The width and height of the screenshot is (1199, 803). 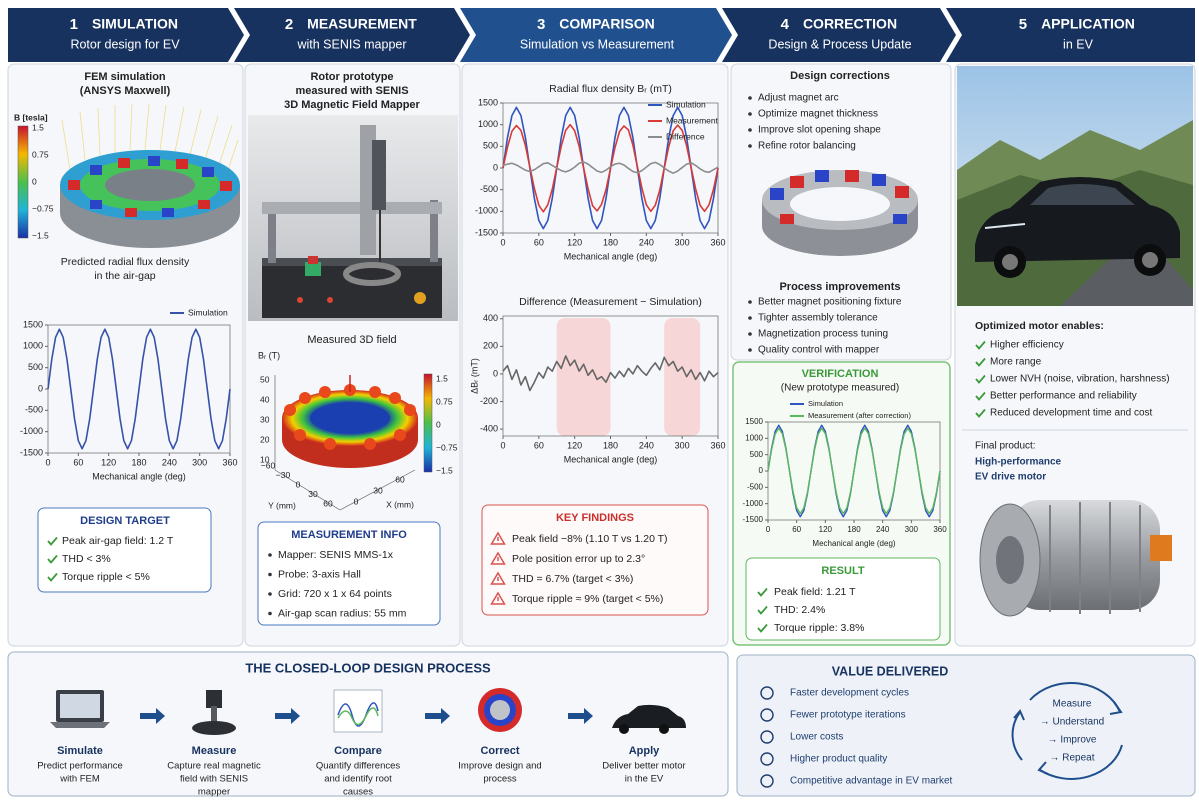 I want to click on y-tick-label: -1500, so click(x=486, y=232).